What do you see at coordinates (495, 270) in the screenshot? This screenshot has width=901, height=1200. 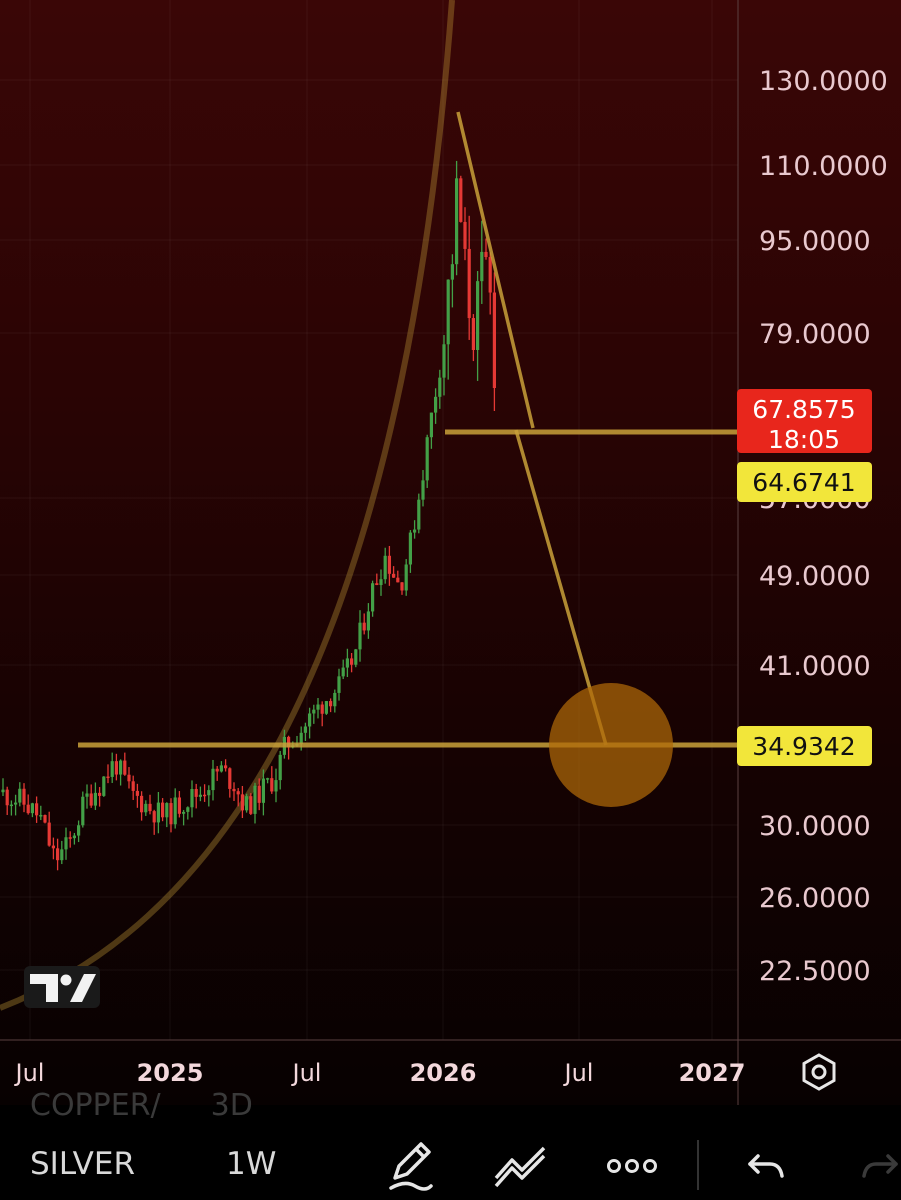 I see `trendline` at bounding box center [495, 270].